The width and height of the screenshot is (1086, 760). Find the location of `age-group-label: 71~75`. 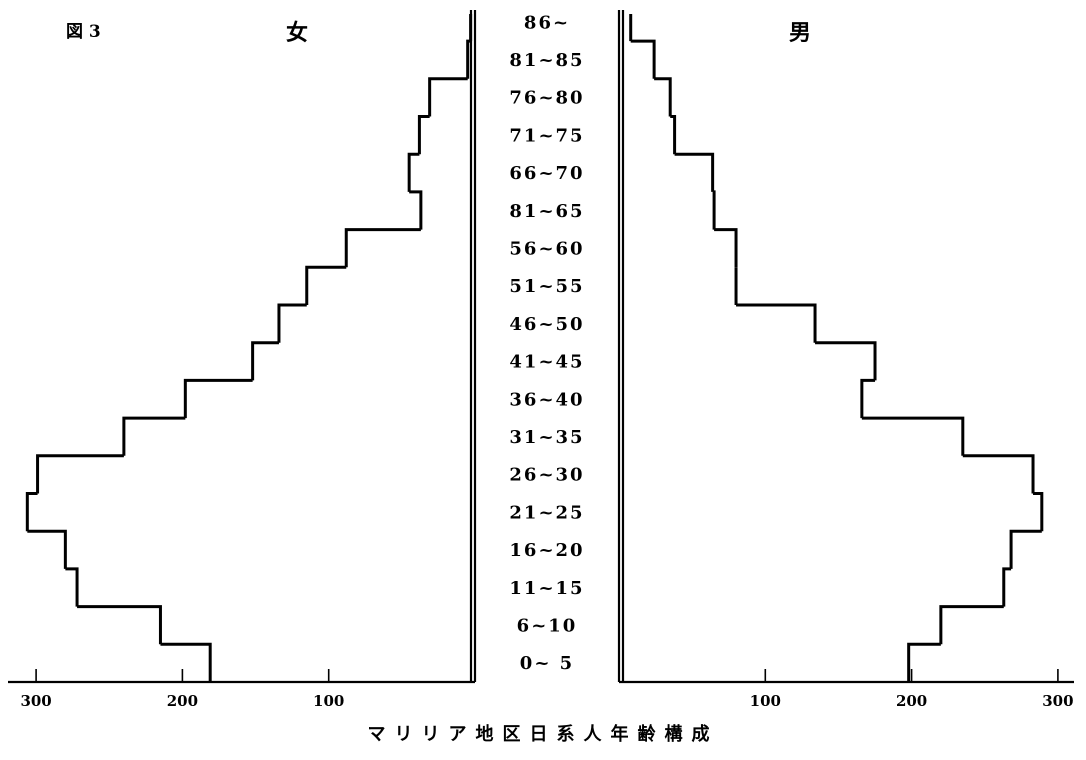

age-group-label: 71~75 is located at coordinates (546, 135).